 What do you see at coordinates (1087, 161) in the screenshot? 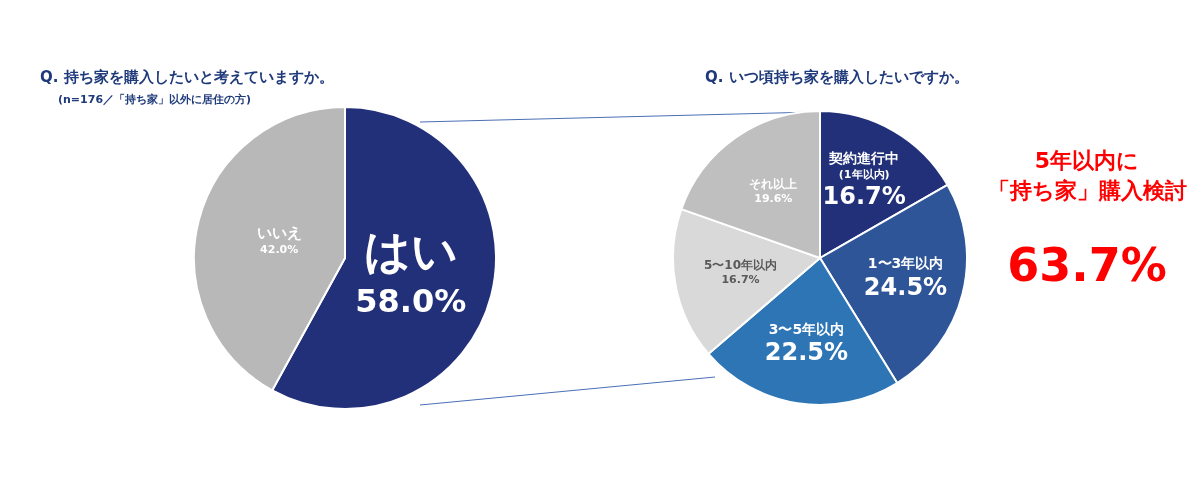
I see `text: 5年以内に` at bounding box center [1087, 161].